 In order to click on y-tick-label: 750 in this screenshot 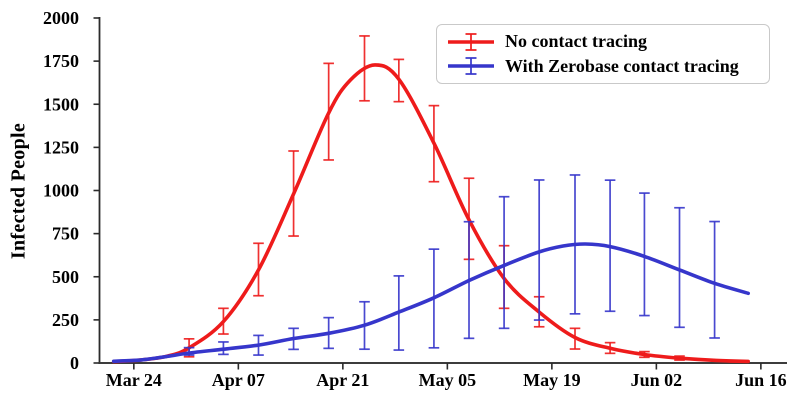, I will do `click(65, 234)`.